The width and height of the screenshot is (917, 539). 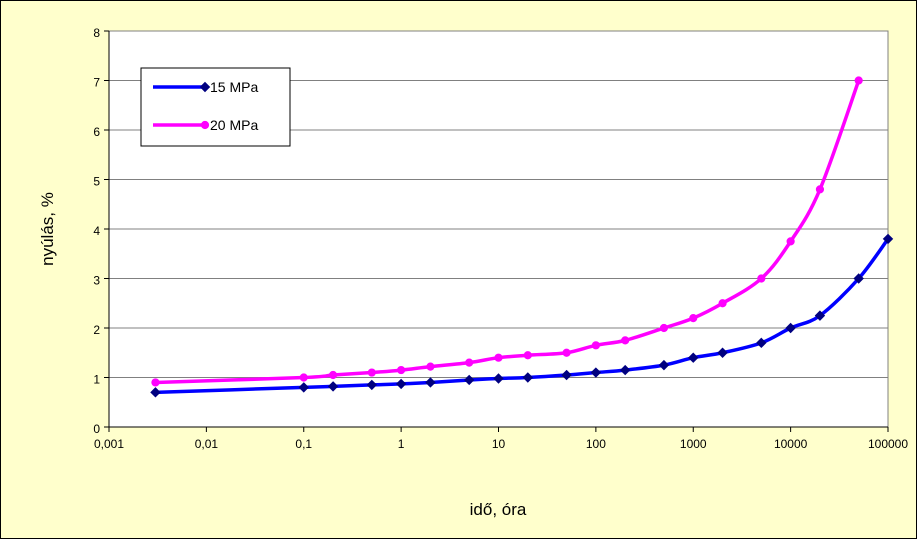 What do you see at coordinates (596, 444) in the screenshot?
I see `x-tick-label: 100` at bounding box center [596, 444].